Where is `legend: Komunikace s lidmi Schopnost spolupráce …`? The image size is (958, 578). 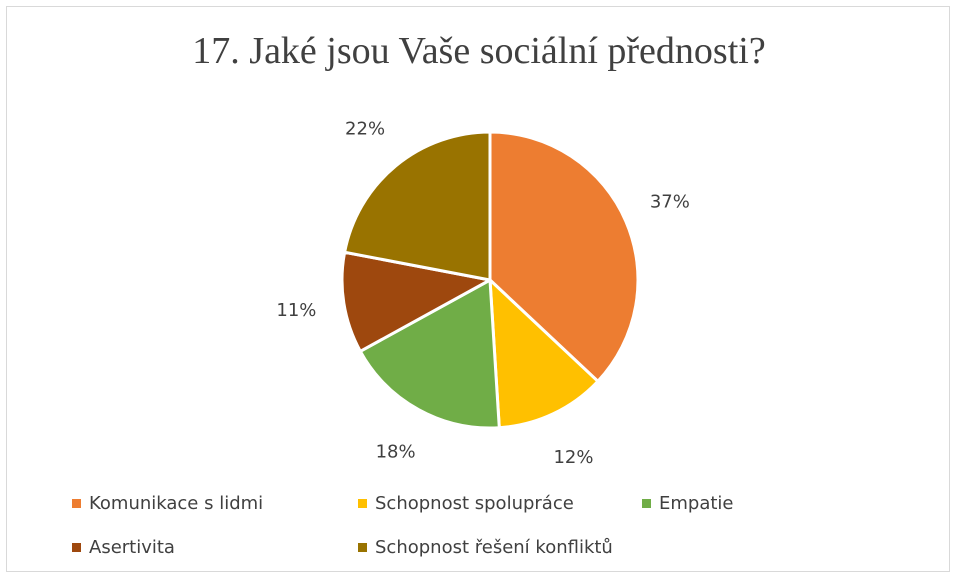
legend: Komunikace s lidmi Schopnost spolupráce … is located at coordinates (482, 528).